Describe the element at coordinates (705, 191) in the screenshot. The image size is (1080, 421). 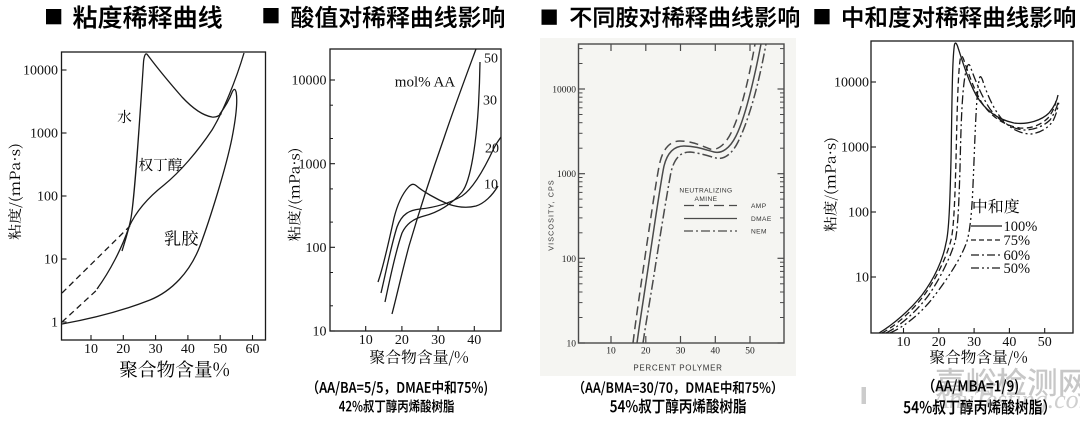
I see `svg-text: NEUTRALIZING` at that location.